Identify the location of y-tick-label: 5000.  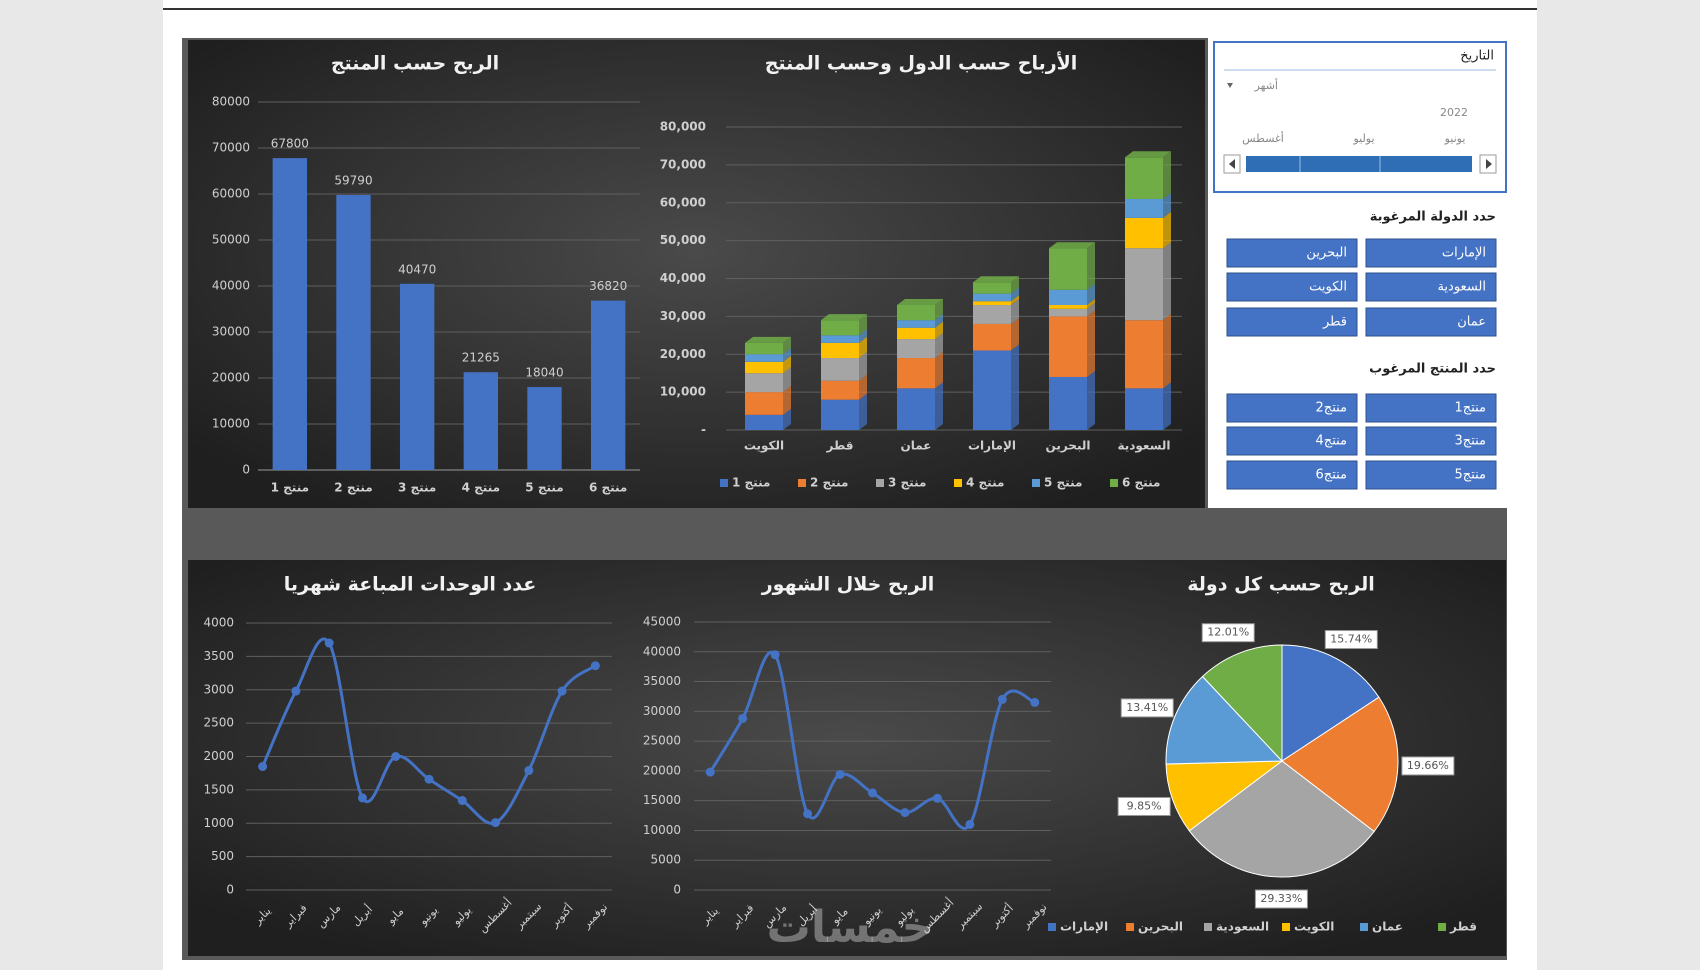
(665, 860).